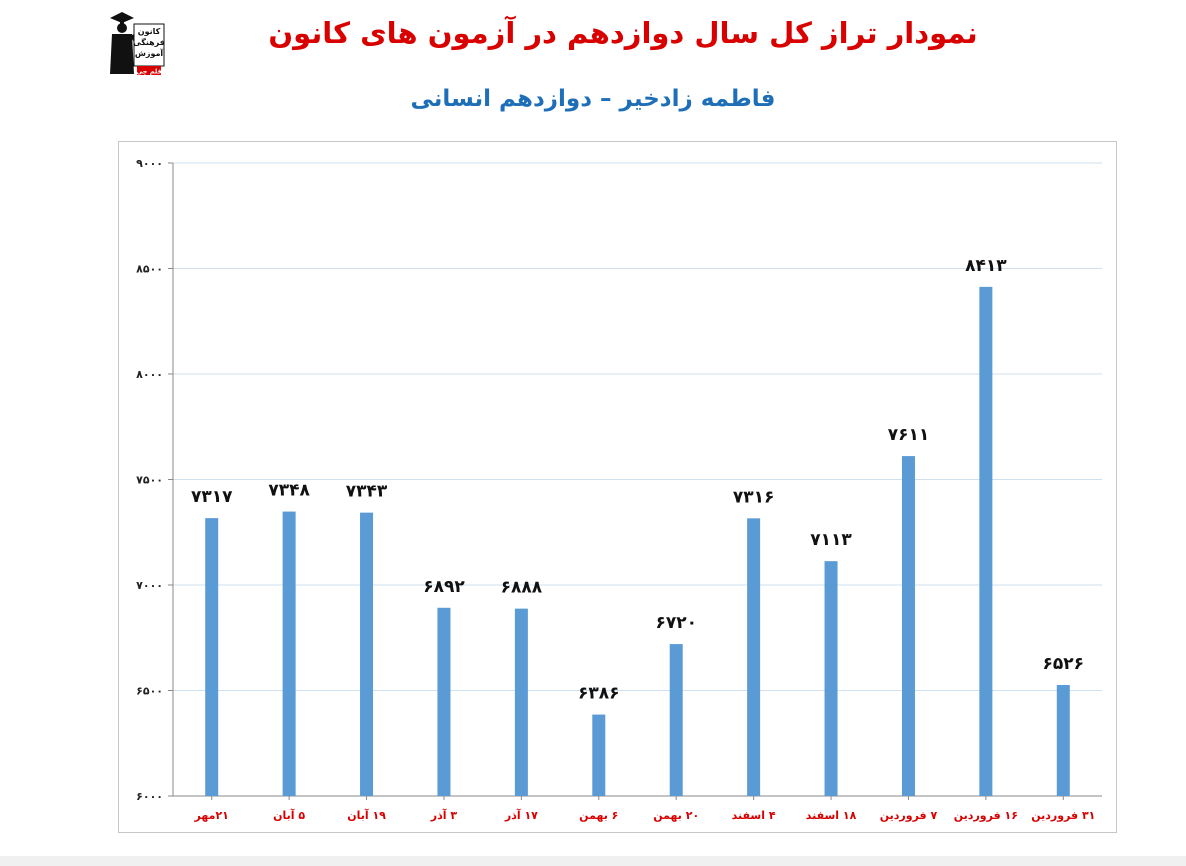 The width and height of the screenshot is (1186, 866). What do you see at coordinates (149, 163) in the screenshot?
I see `y-tick-label: ۹۰۰۰` at bounding box center [149, 163].